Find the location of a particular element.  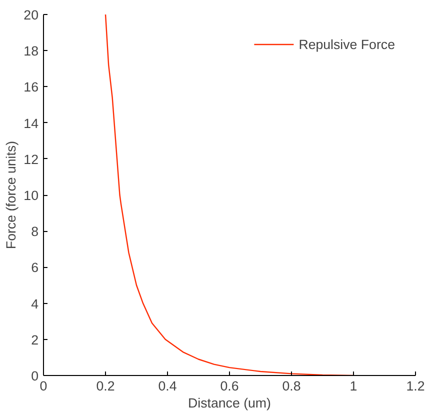

x-tick-label: 0.2 is located at coordinates (105, 386).